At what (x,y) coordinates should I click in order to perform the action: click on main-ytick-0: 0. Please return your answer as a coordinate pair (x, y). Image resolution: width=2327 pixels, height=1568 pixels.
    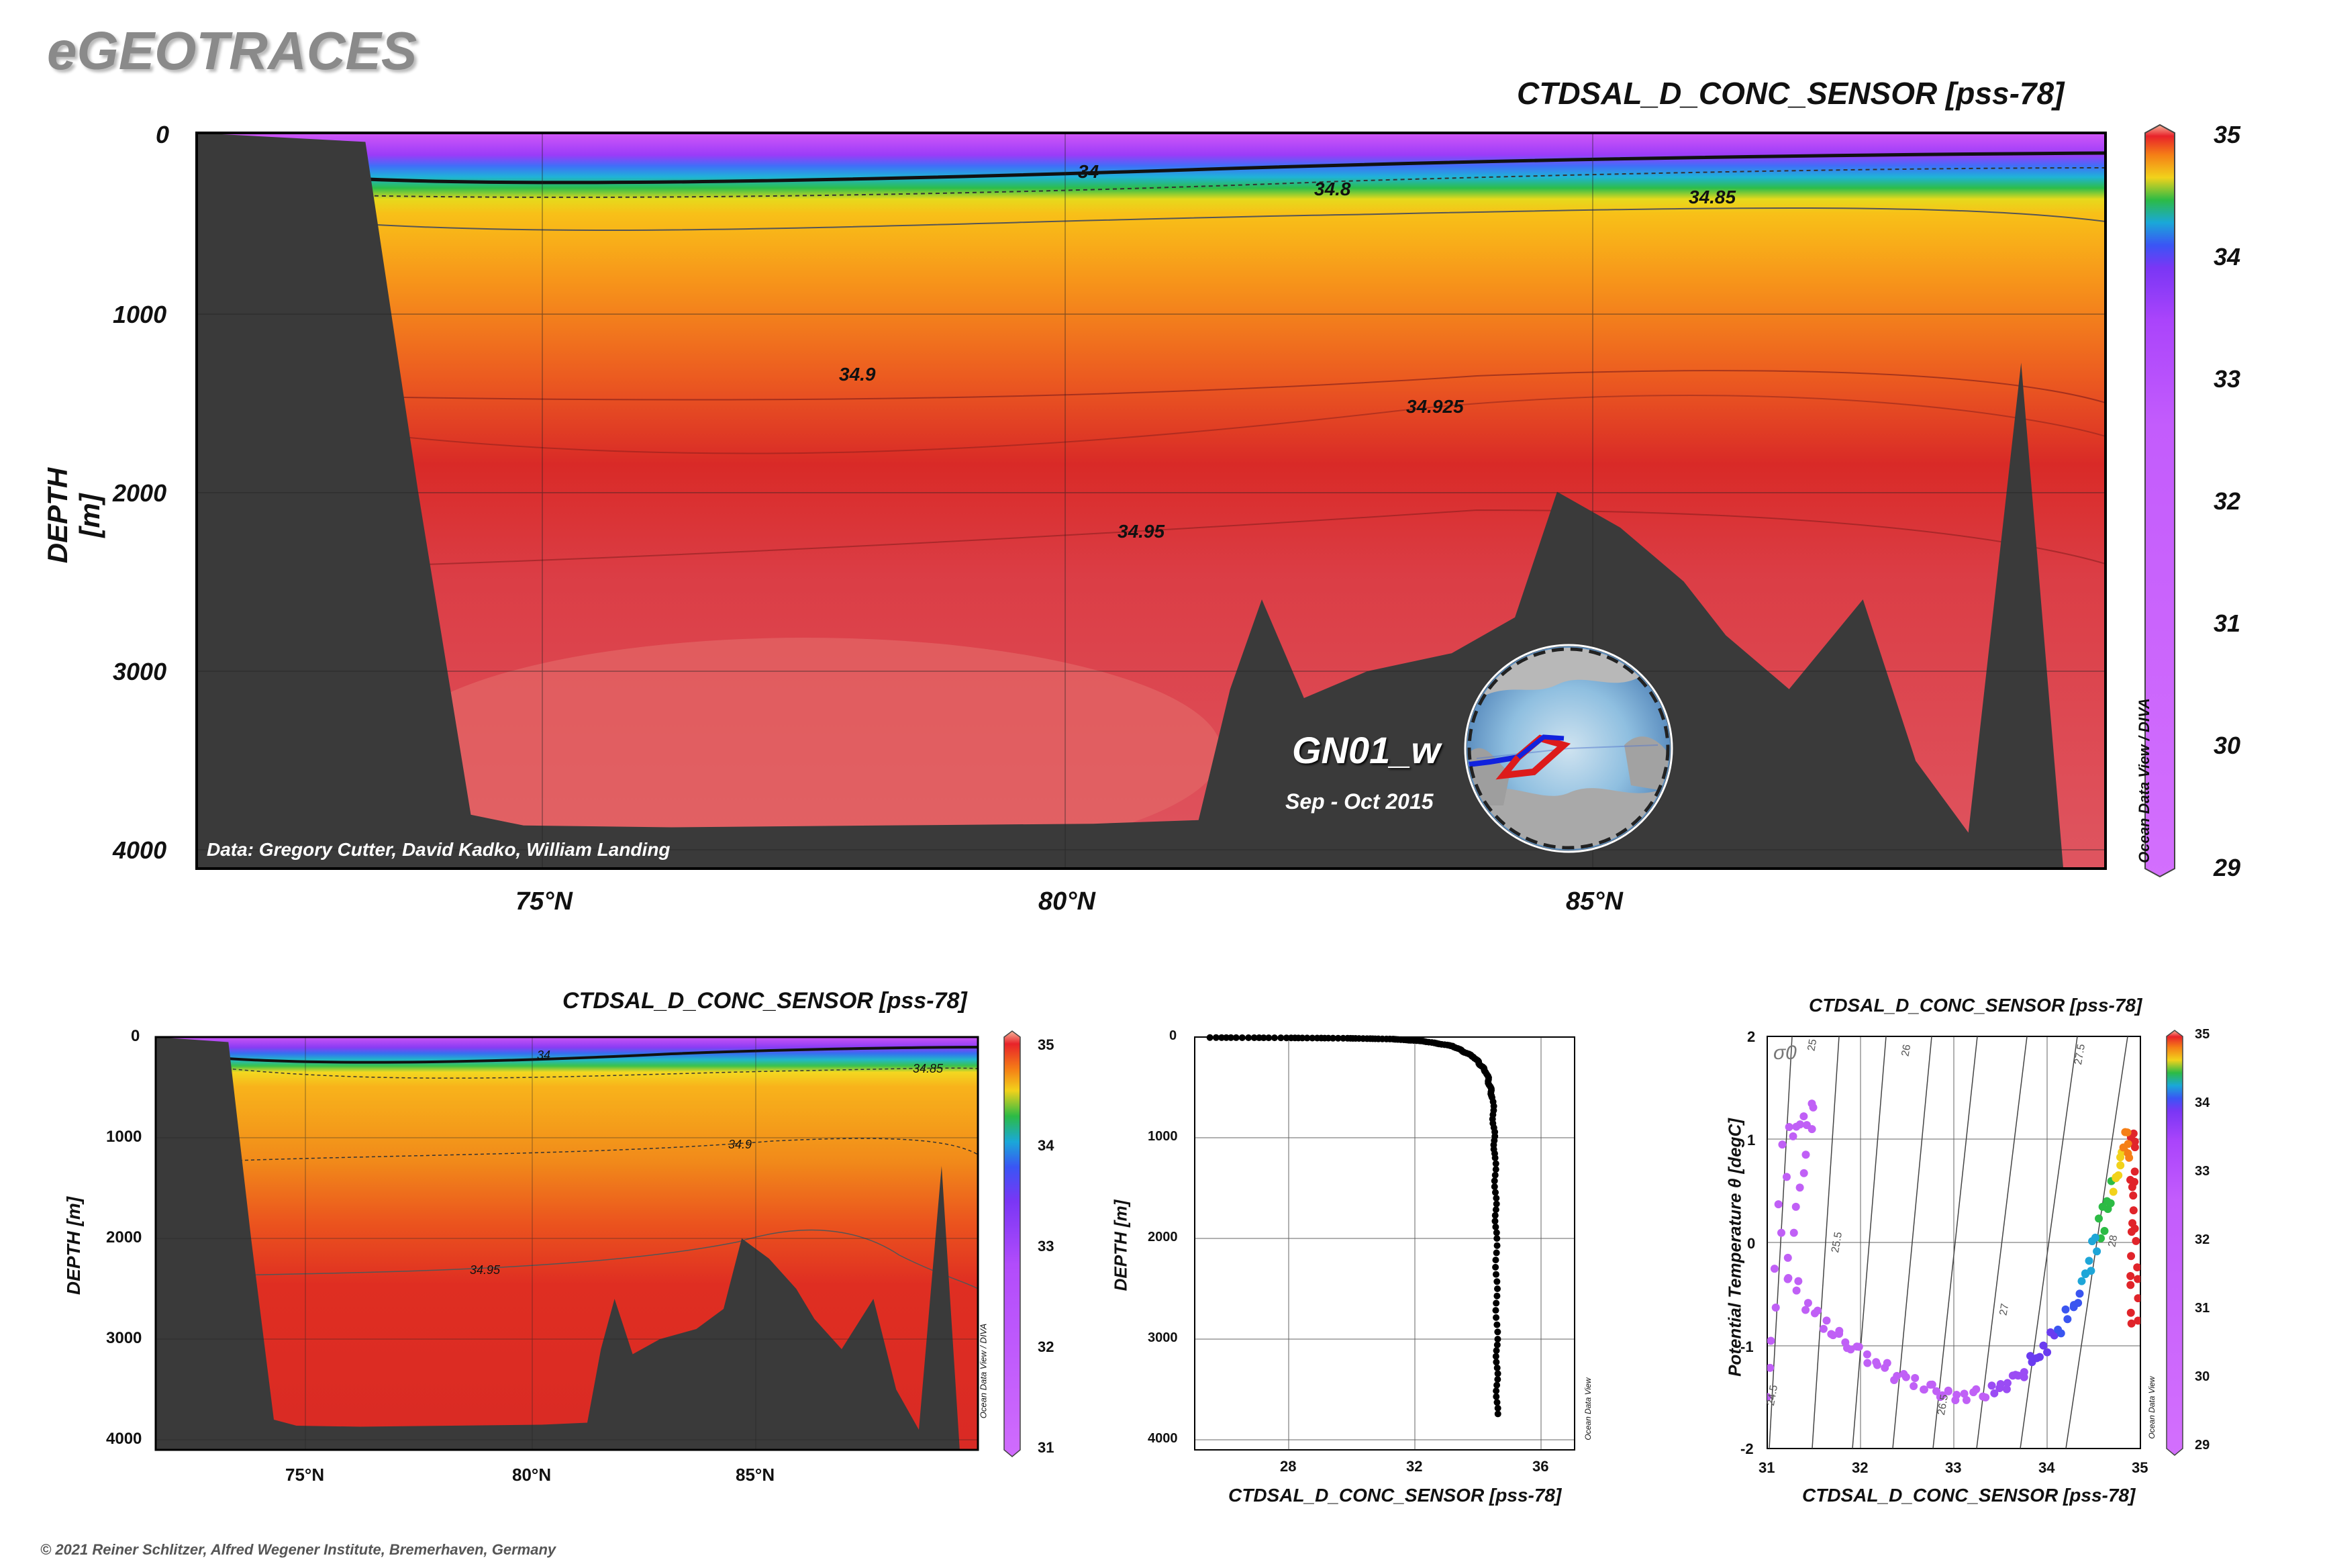
    Looking at the image, I should click on (163, 134).